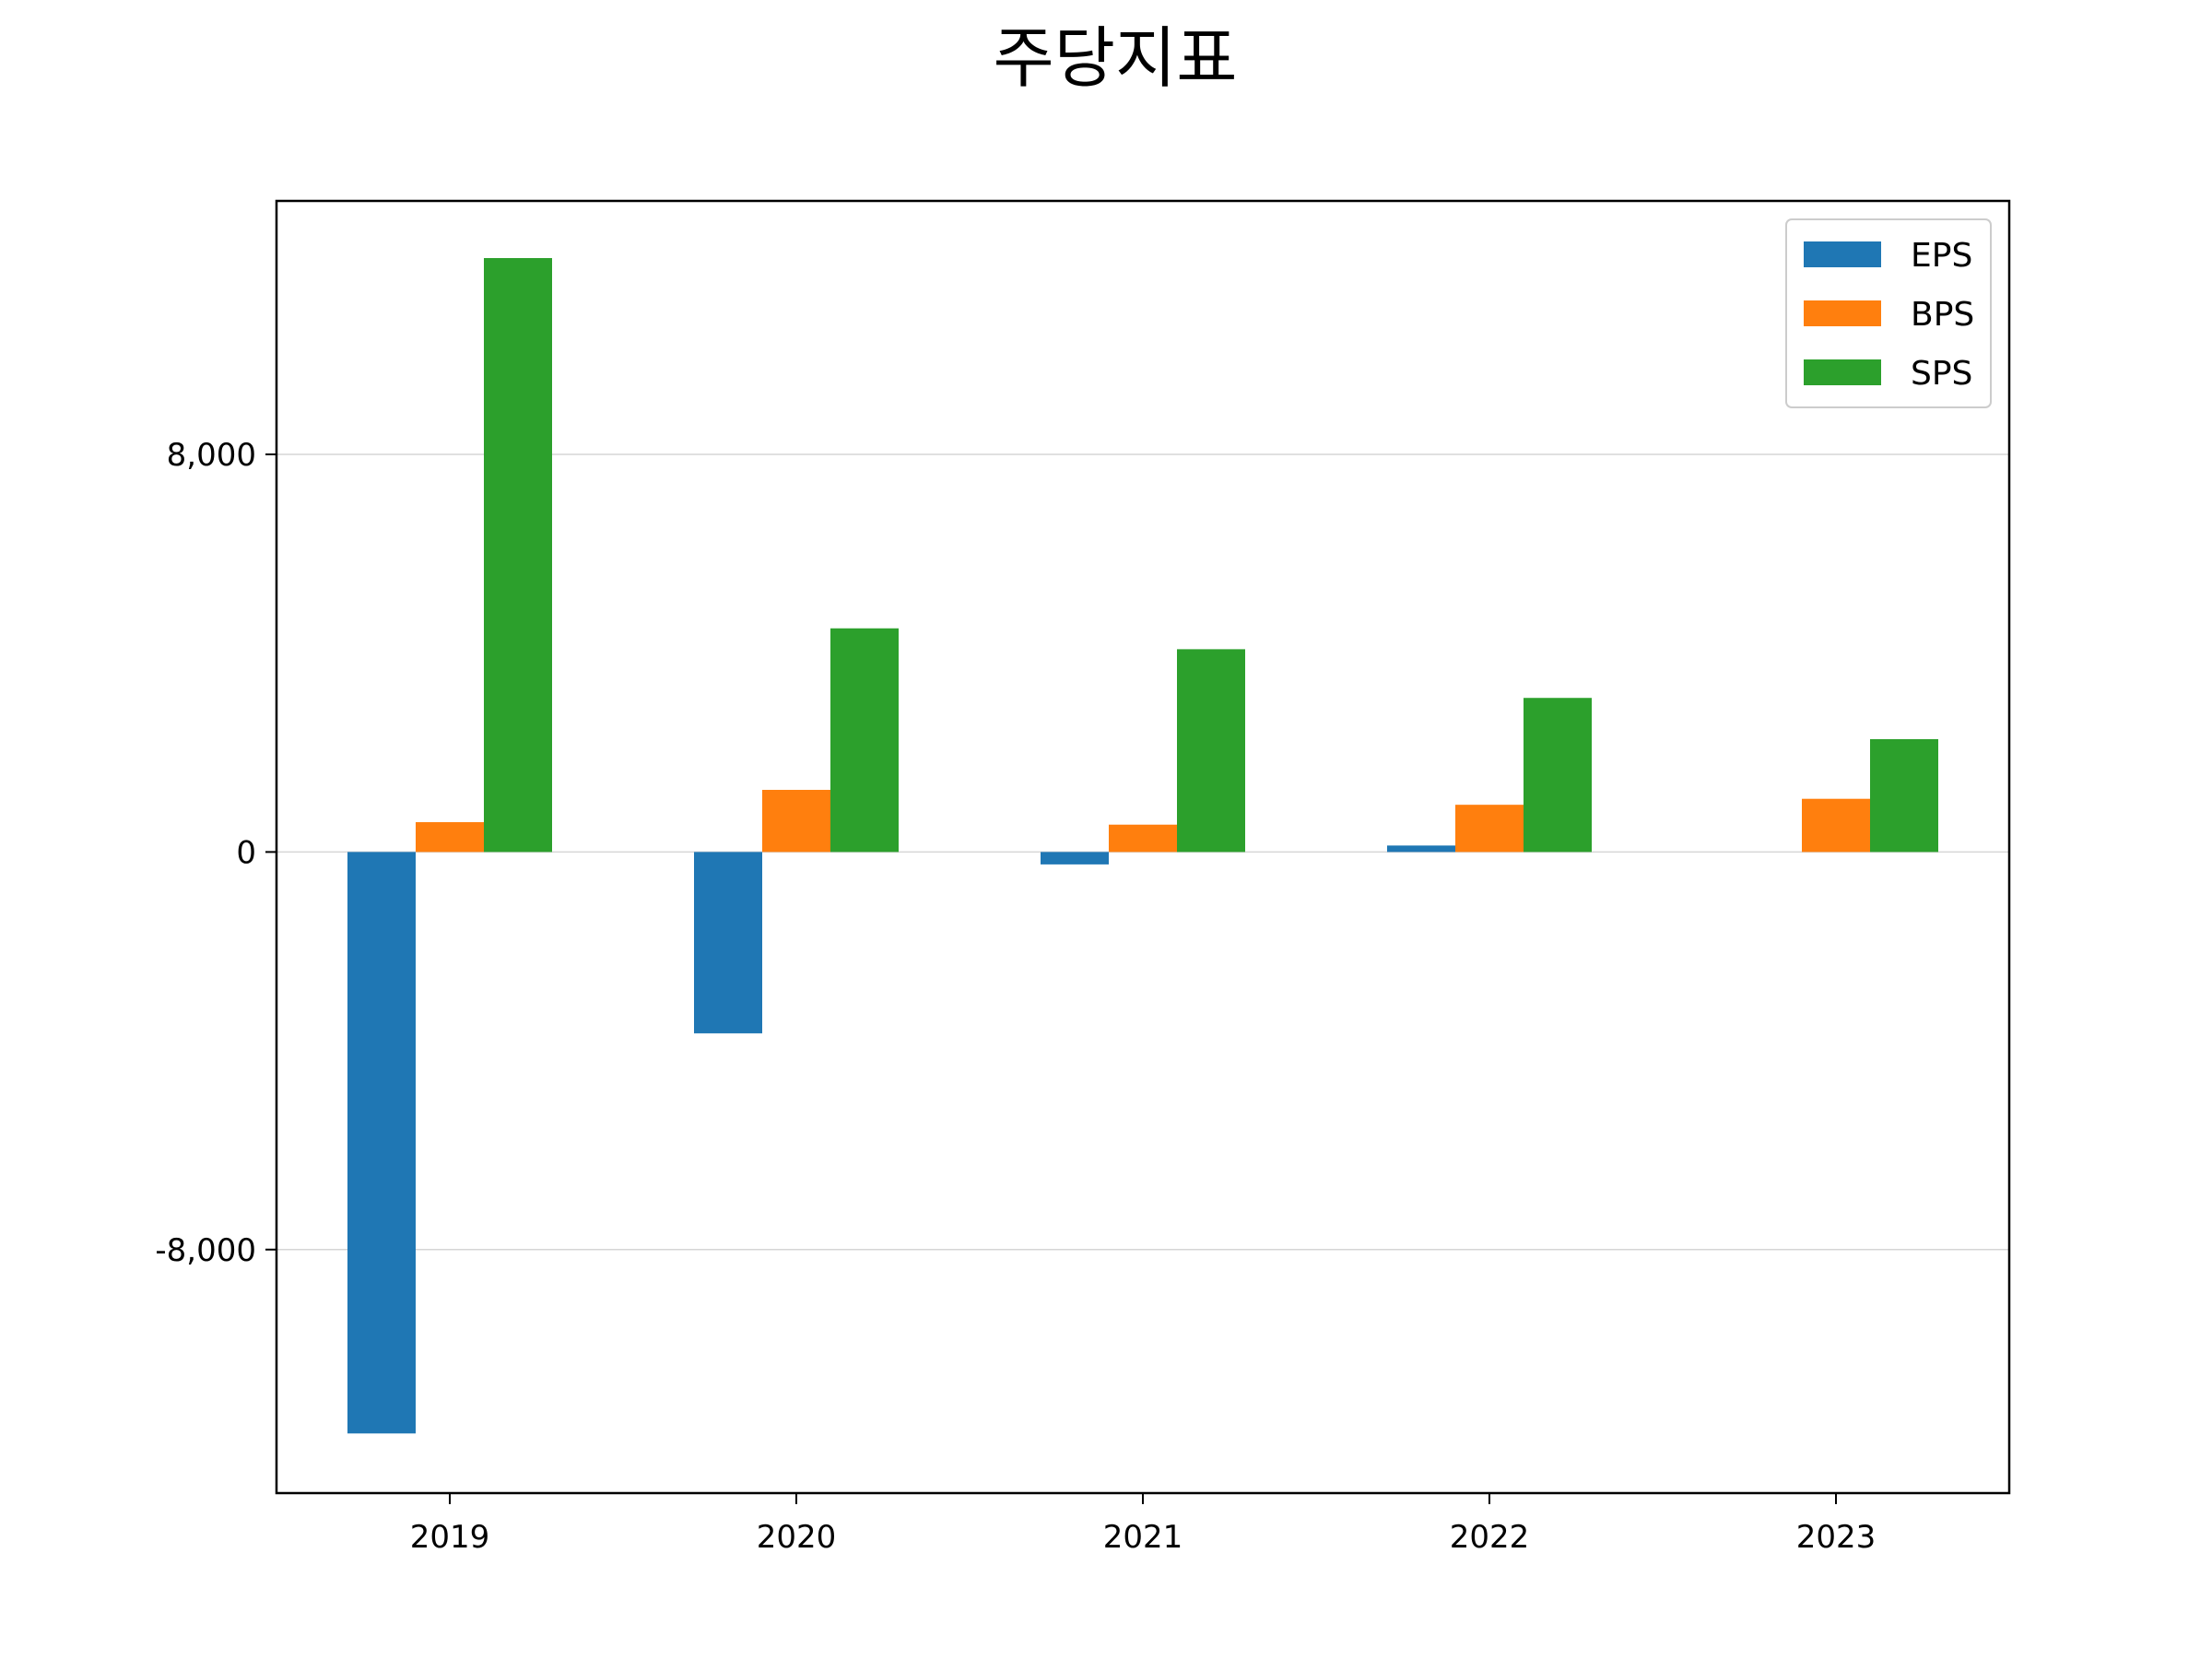 This screenshot has height=1659, width=2212. What do you see at coordinates (1116, 58) in the screenshot?
I see `chart-title: 주당지표` at bounding box center [1116, 58].